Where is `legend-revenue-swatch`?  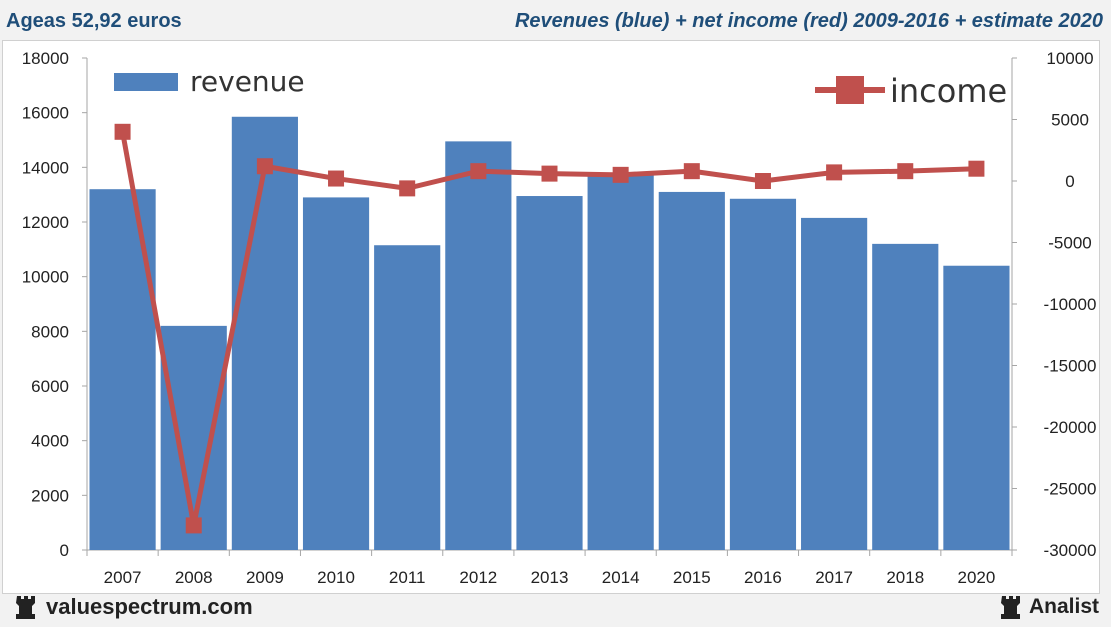
legend-revenue-swatch is located at coordinates (146, 82).